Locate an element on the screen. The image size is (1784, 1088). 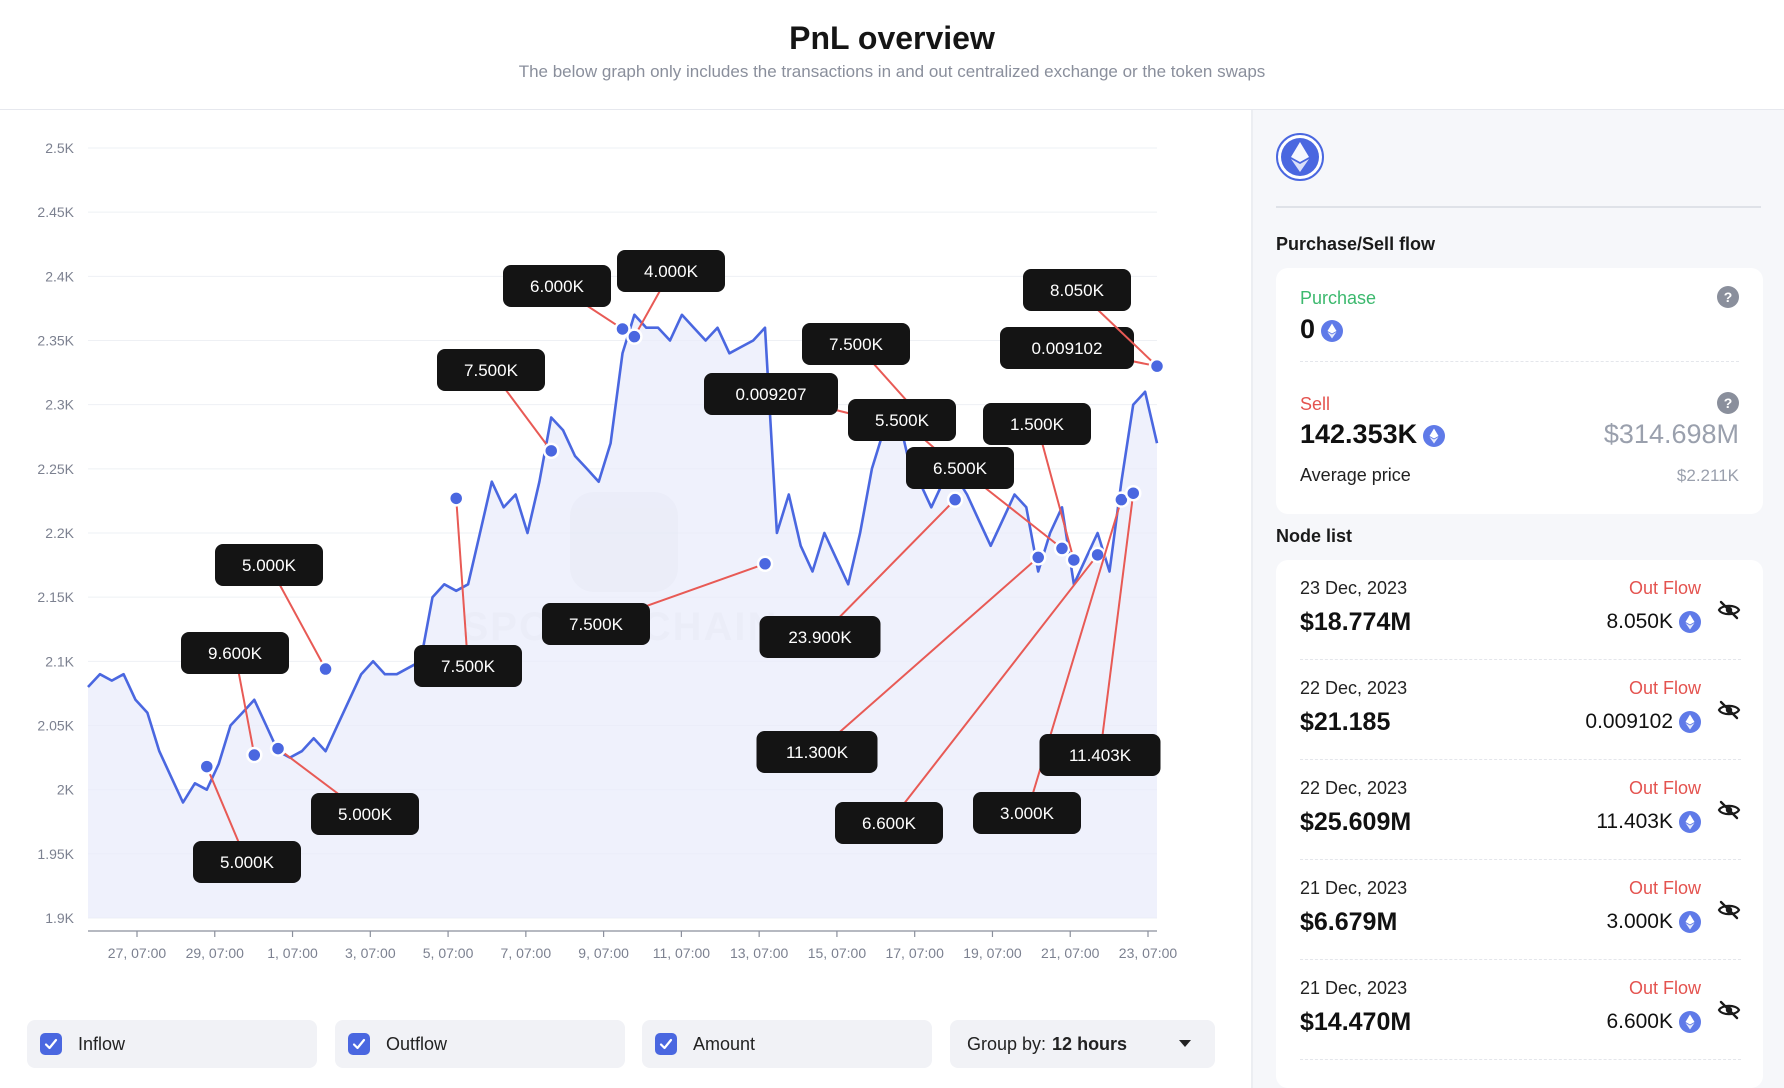
y-tick-label: 1.9K is located at coordinates (59, 918).